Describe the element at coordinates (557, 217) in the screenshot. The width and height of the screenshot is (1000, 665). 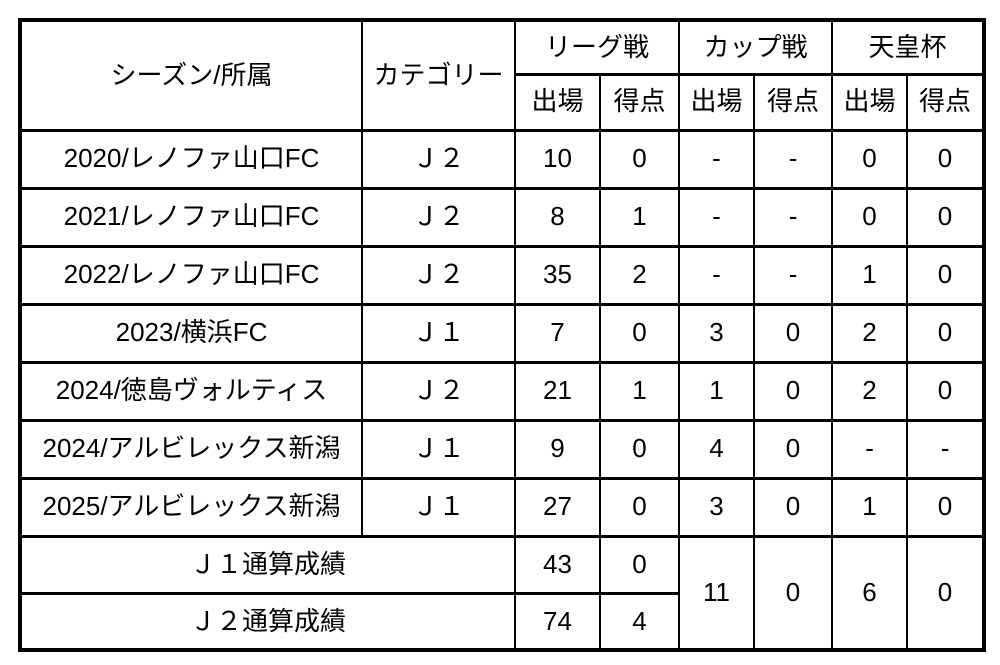
I see `league-apps-cell: 8` at that location.